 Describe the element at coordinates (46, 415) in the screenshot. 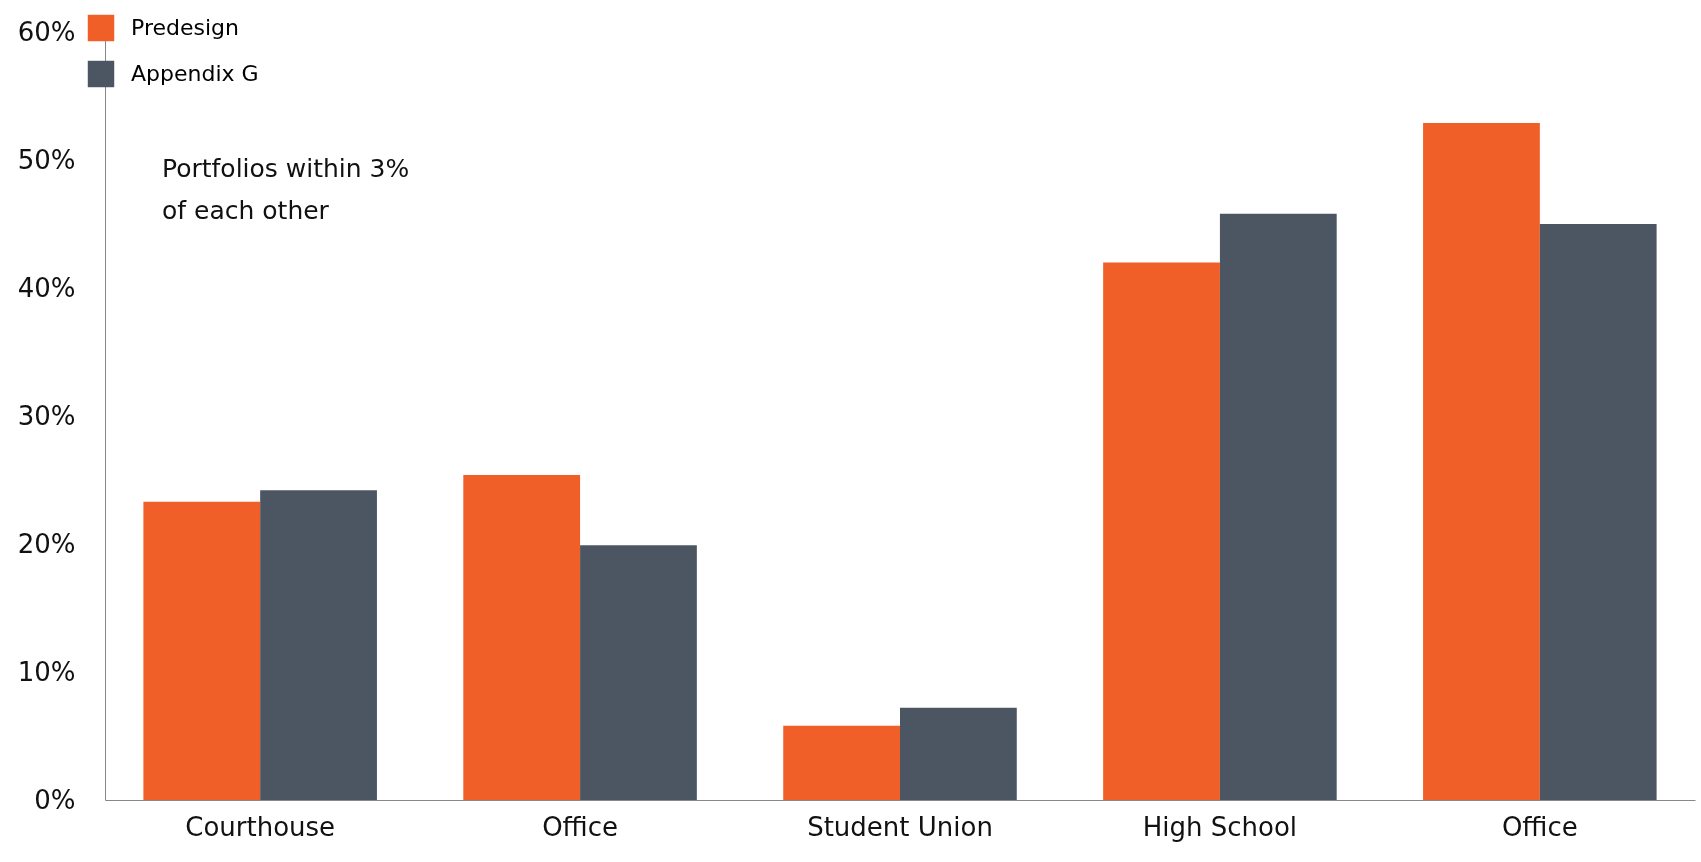

I see `y-tick-label: 30%` at that location.